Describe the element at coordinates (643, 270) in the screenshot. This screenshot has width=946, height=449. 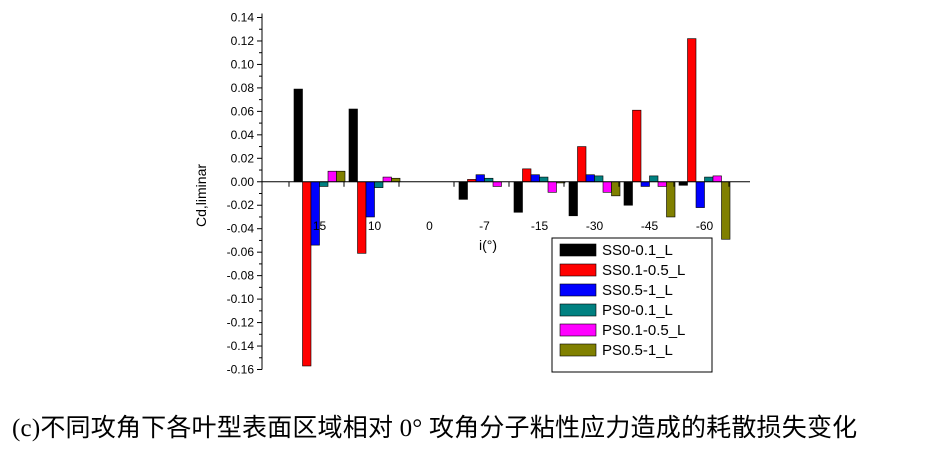
I see `legend-label: SS0.1-0.5_L` at that location.